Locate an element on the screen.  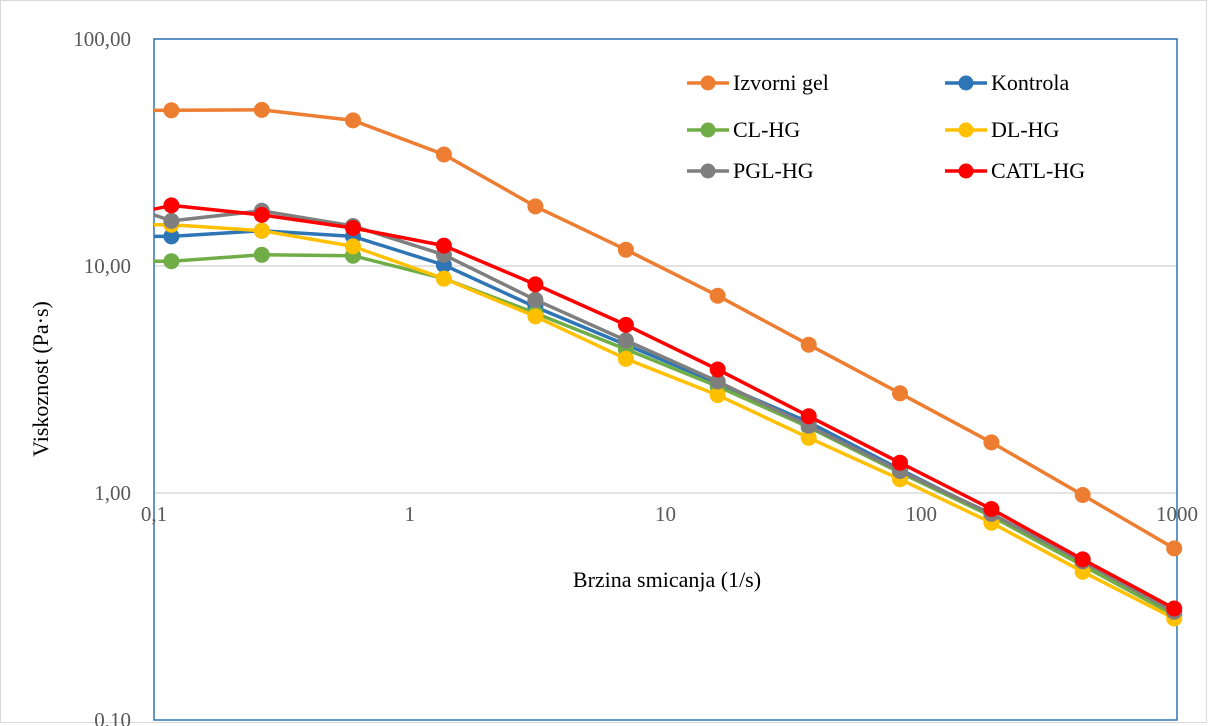
legend-label: Izvorni gel is located at coordinates (781, 82).